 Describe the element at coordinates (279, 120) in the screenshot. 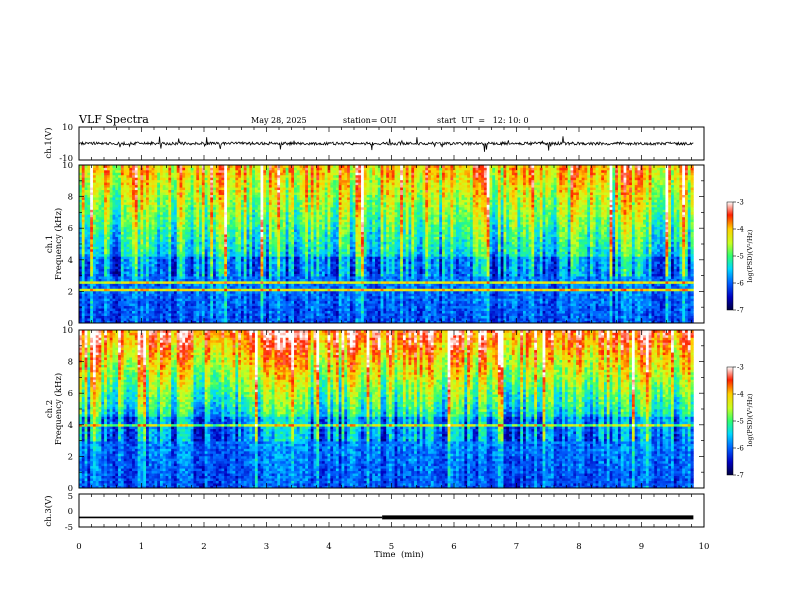

I see `header-date: May 28, 2025` at that location.